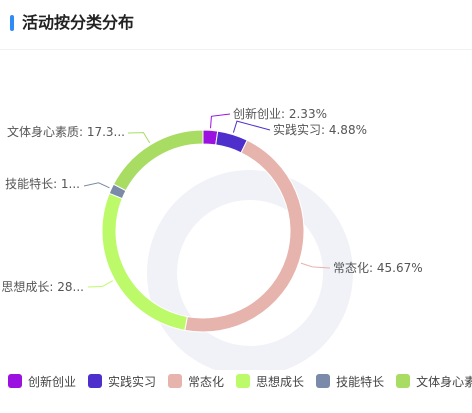 This screenshot has height=413, width=472. What do you see at coordinates (280, 113) in the screenshot?
I see `slice-label: 创新创业: 2.33%` at bounding box center [280, 113].